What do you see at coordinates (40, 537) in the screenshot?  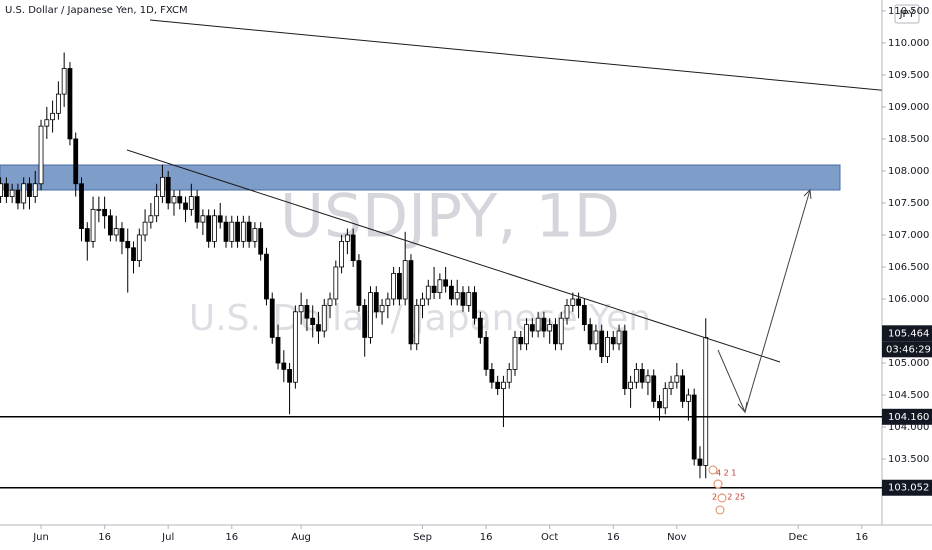 I see `x-tick-label: Jun` at bounding box center [40, 537].